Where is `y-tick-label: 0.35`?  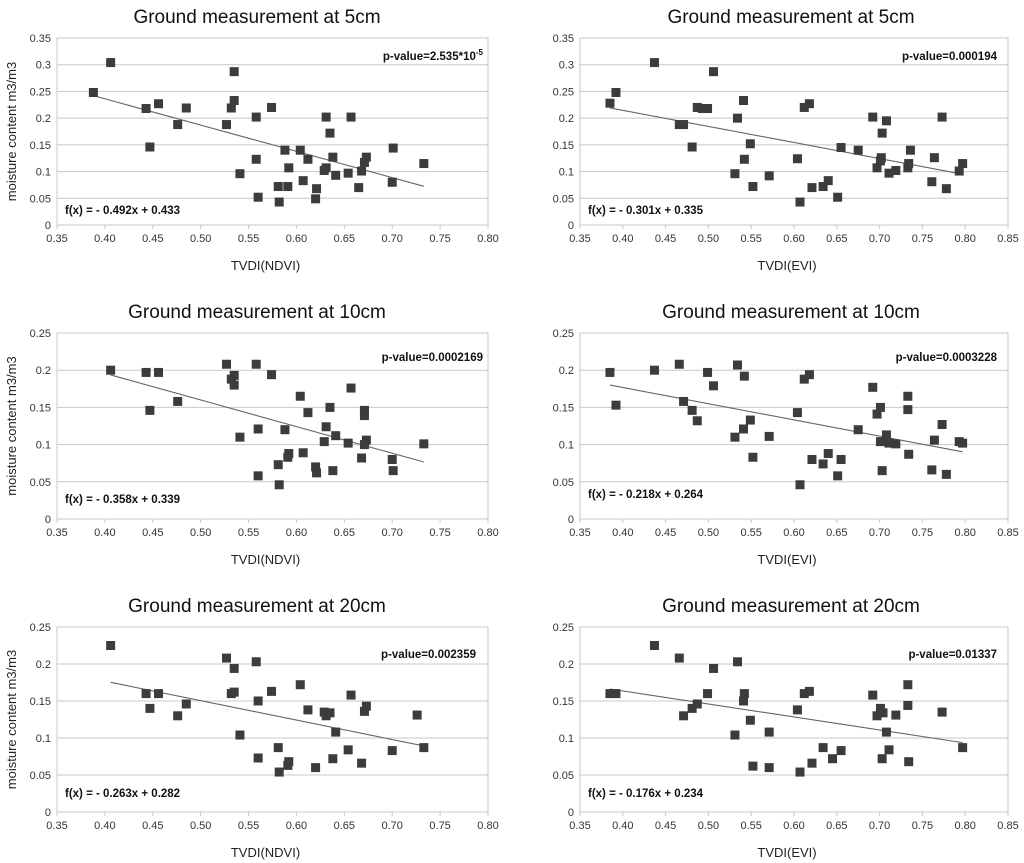 y-tick-label: 0.35 is located at coordinates (40, 39).